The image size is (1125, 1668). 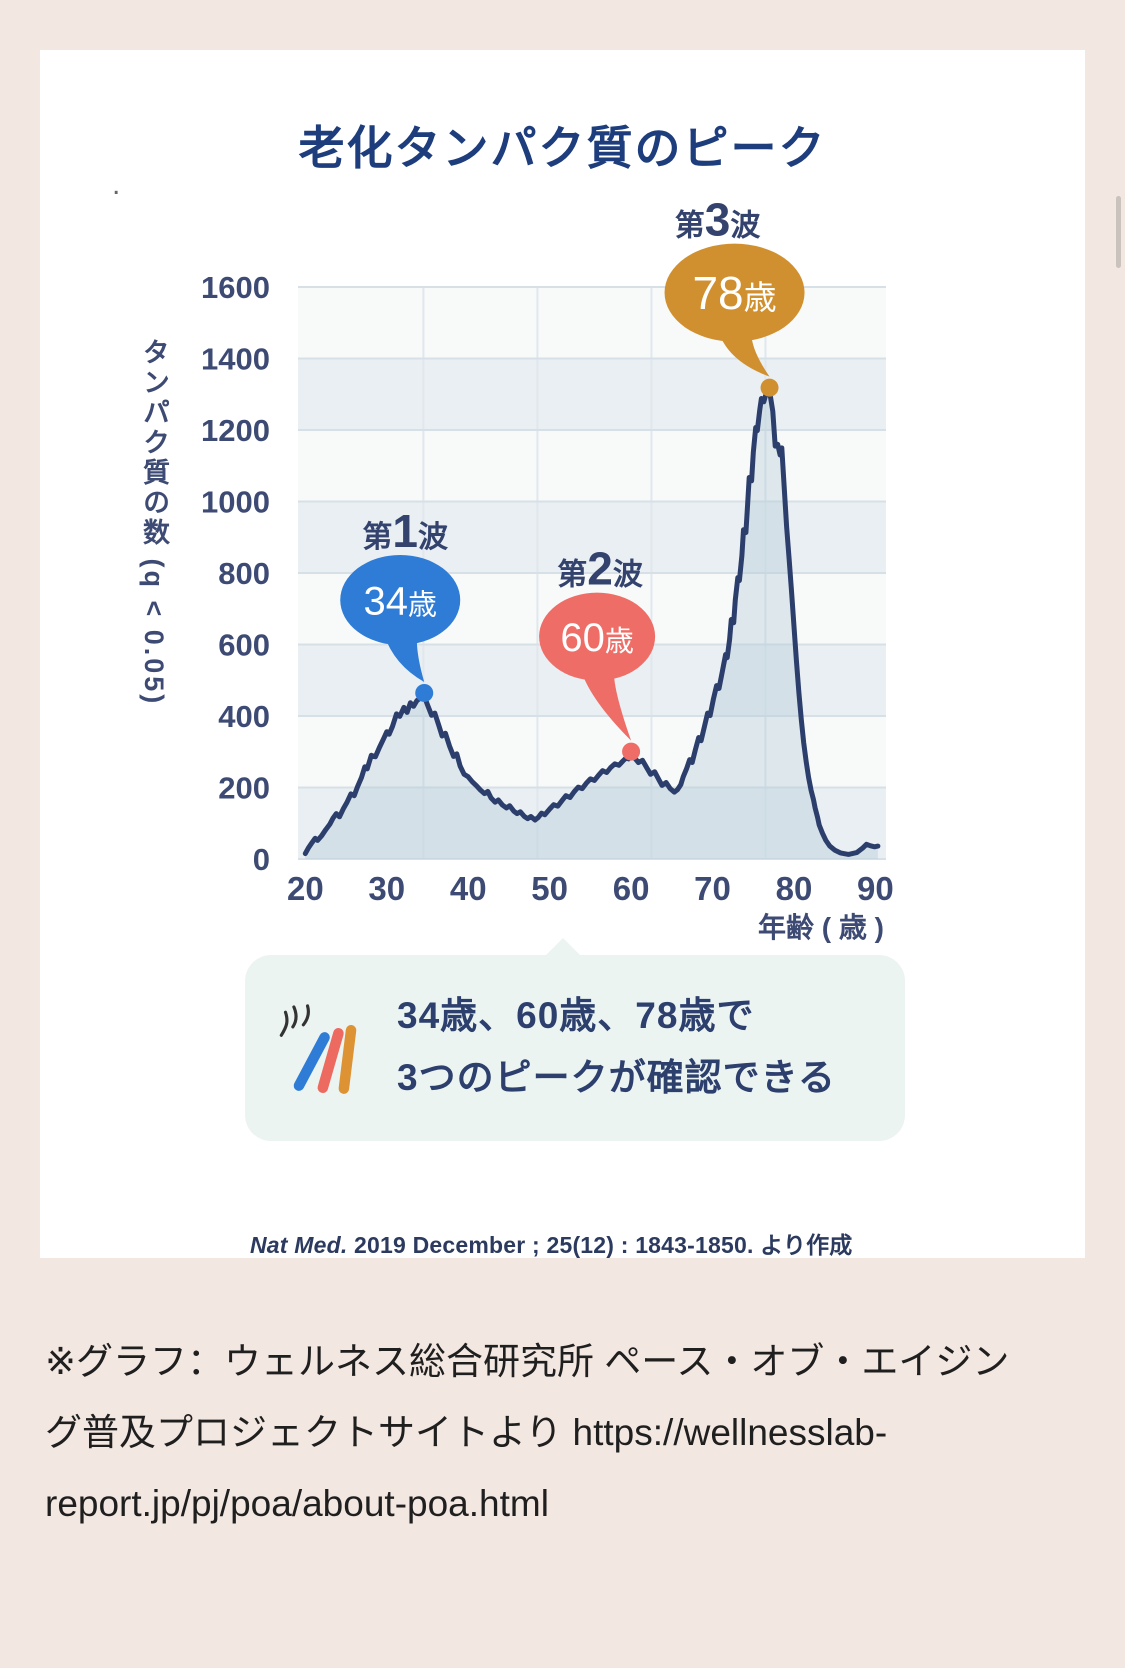 I want to click on peak-age-label: 34歳, so click(x=400, y=601).